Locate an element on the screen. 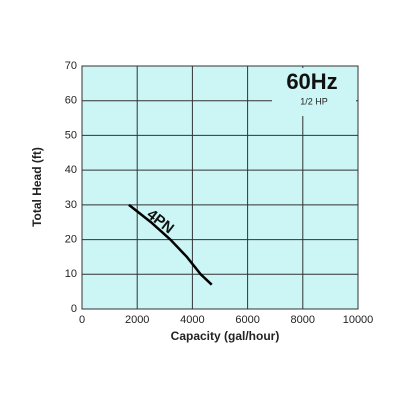 This screenshot has width=406, height=406. y-tick-label: 0 is located at coordinates (74, 309).